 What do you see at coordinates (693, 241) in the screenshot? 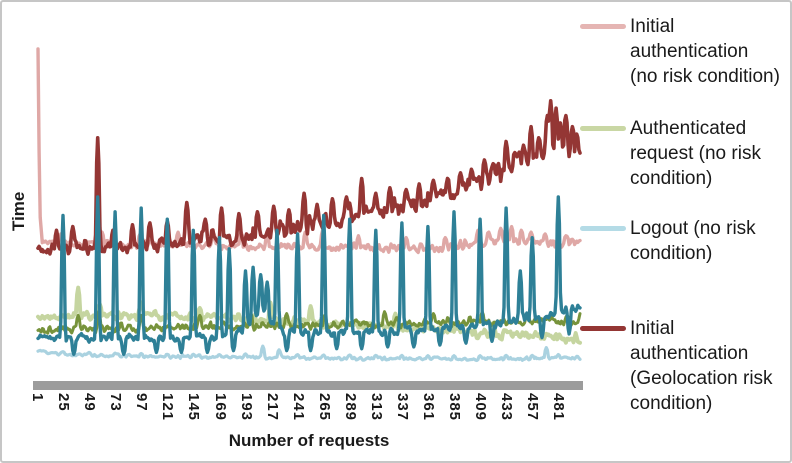
I see `legend-label: Logout (no risk condition)` at bounding box center [693, 241].